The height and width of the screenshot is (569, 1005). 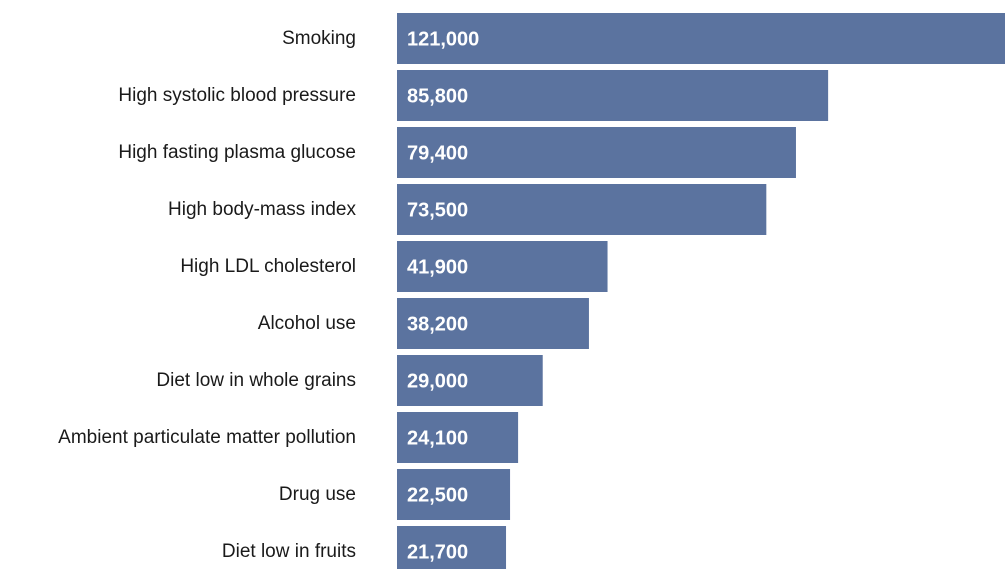 I want to click on category-label-7: Ambient particulate matter pollution, so click(x=207, y=437).